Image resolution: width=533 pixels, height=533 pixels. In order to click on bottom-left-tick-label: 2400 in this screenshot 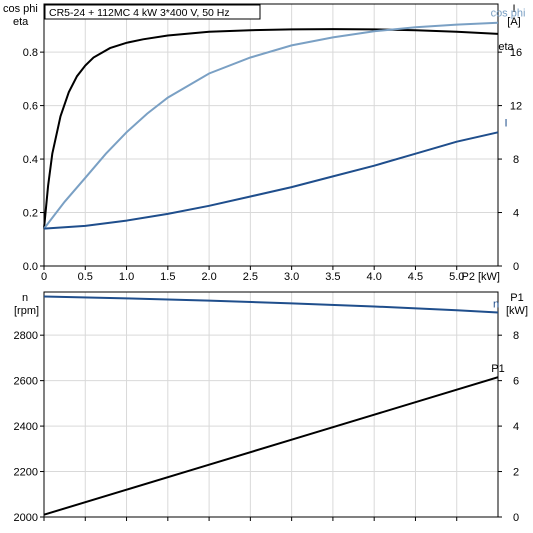, I will do `click(26, 427)`.